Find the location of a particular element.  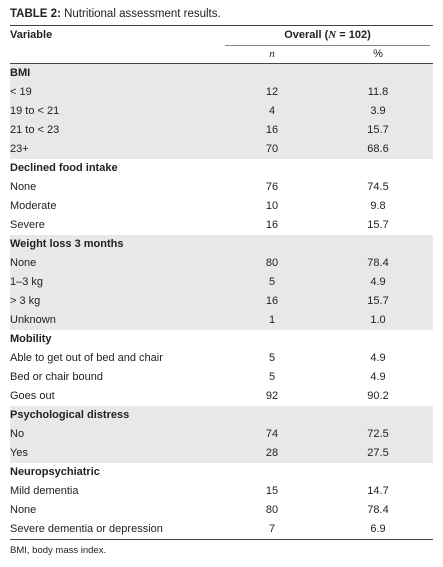

percent-cell: 90.2 is located at coordinates (378, 396).